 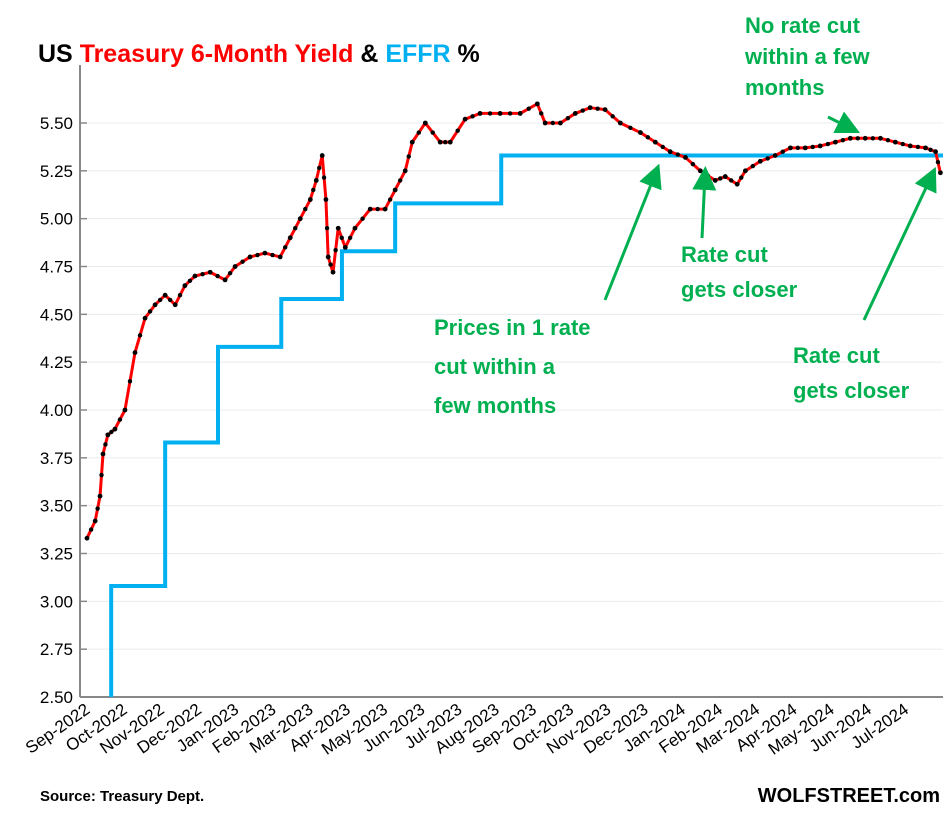 I want to click on annotation-rate-cut-1: Rate cut gets closer, so click(x=739, y=272).